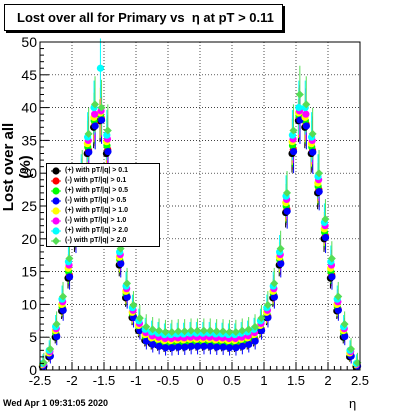 The width and height of the screenshot is (400, 412). Describe the element at coordinates (72, 380) in the screenshot. I see `x-tick-label: -2` at that location.